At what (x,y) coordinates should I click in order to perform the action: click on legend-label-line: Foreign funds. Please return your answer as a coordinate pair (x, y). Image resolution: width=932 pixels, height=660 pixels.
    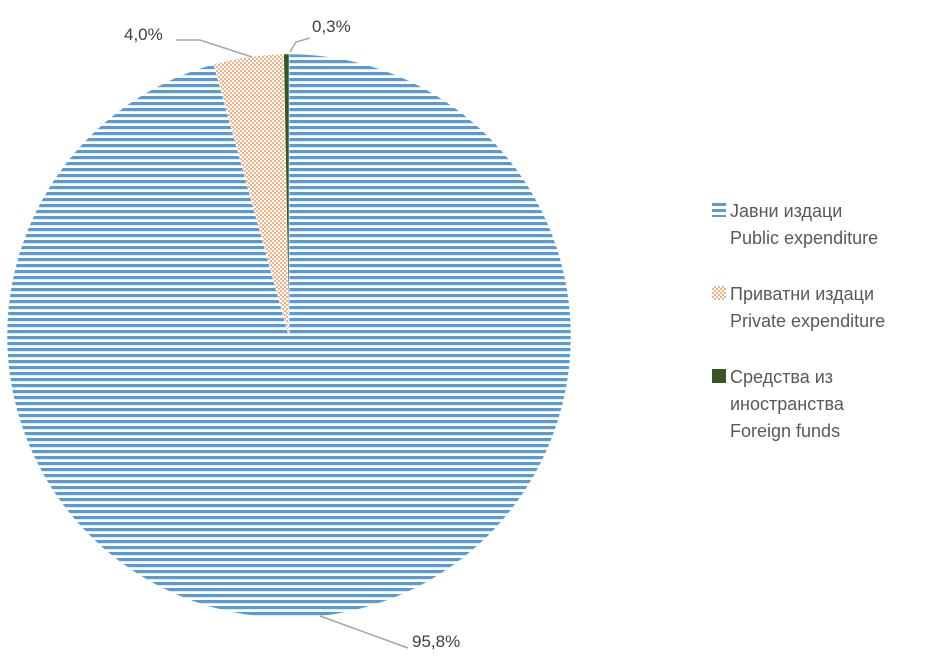
    Looking at the image, I should click on (785, 431).